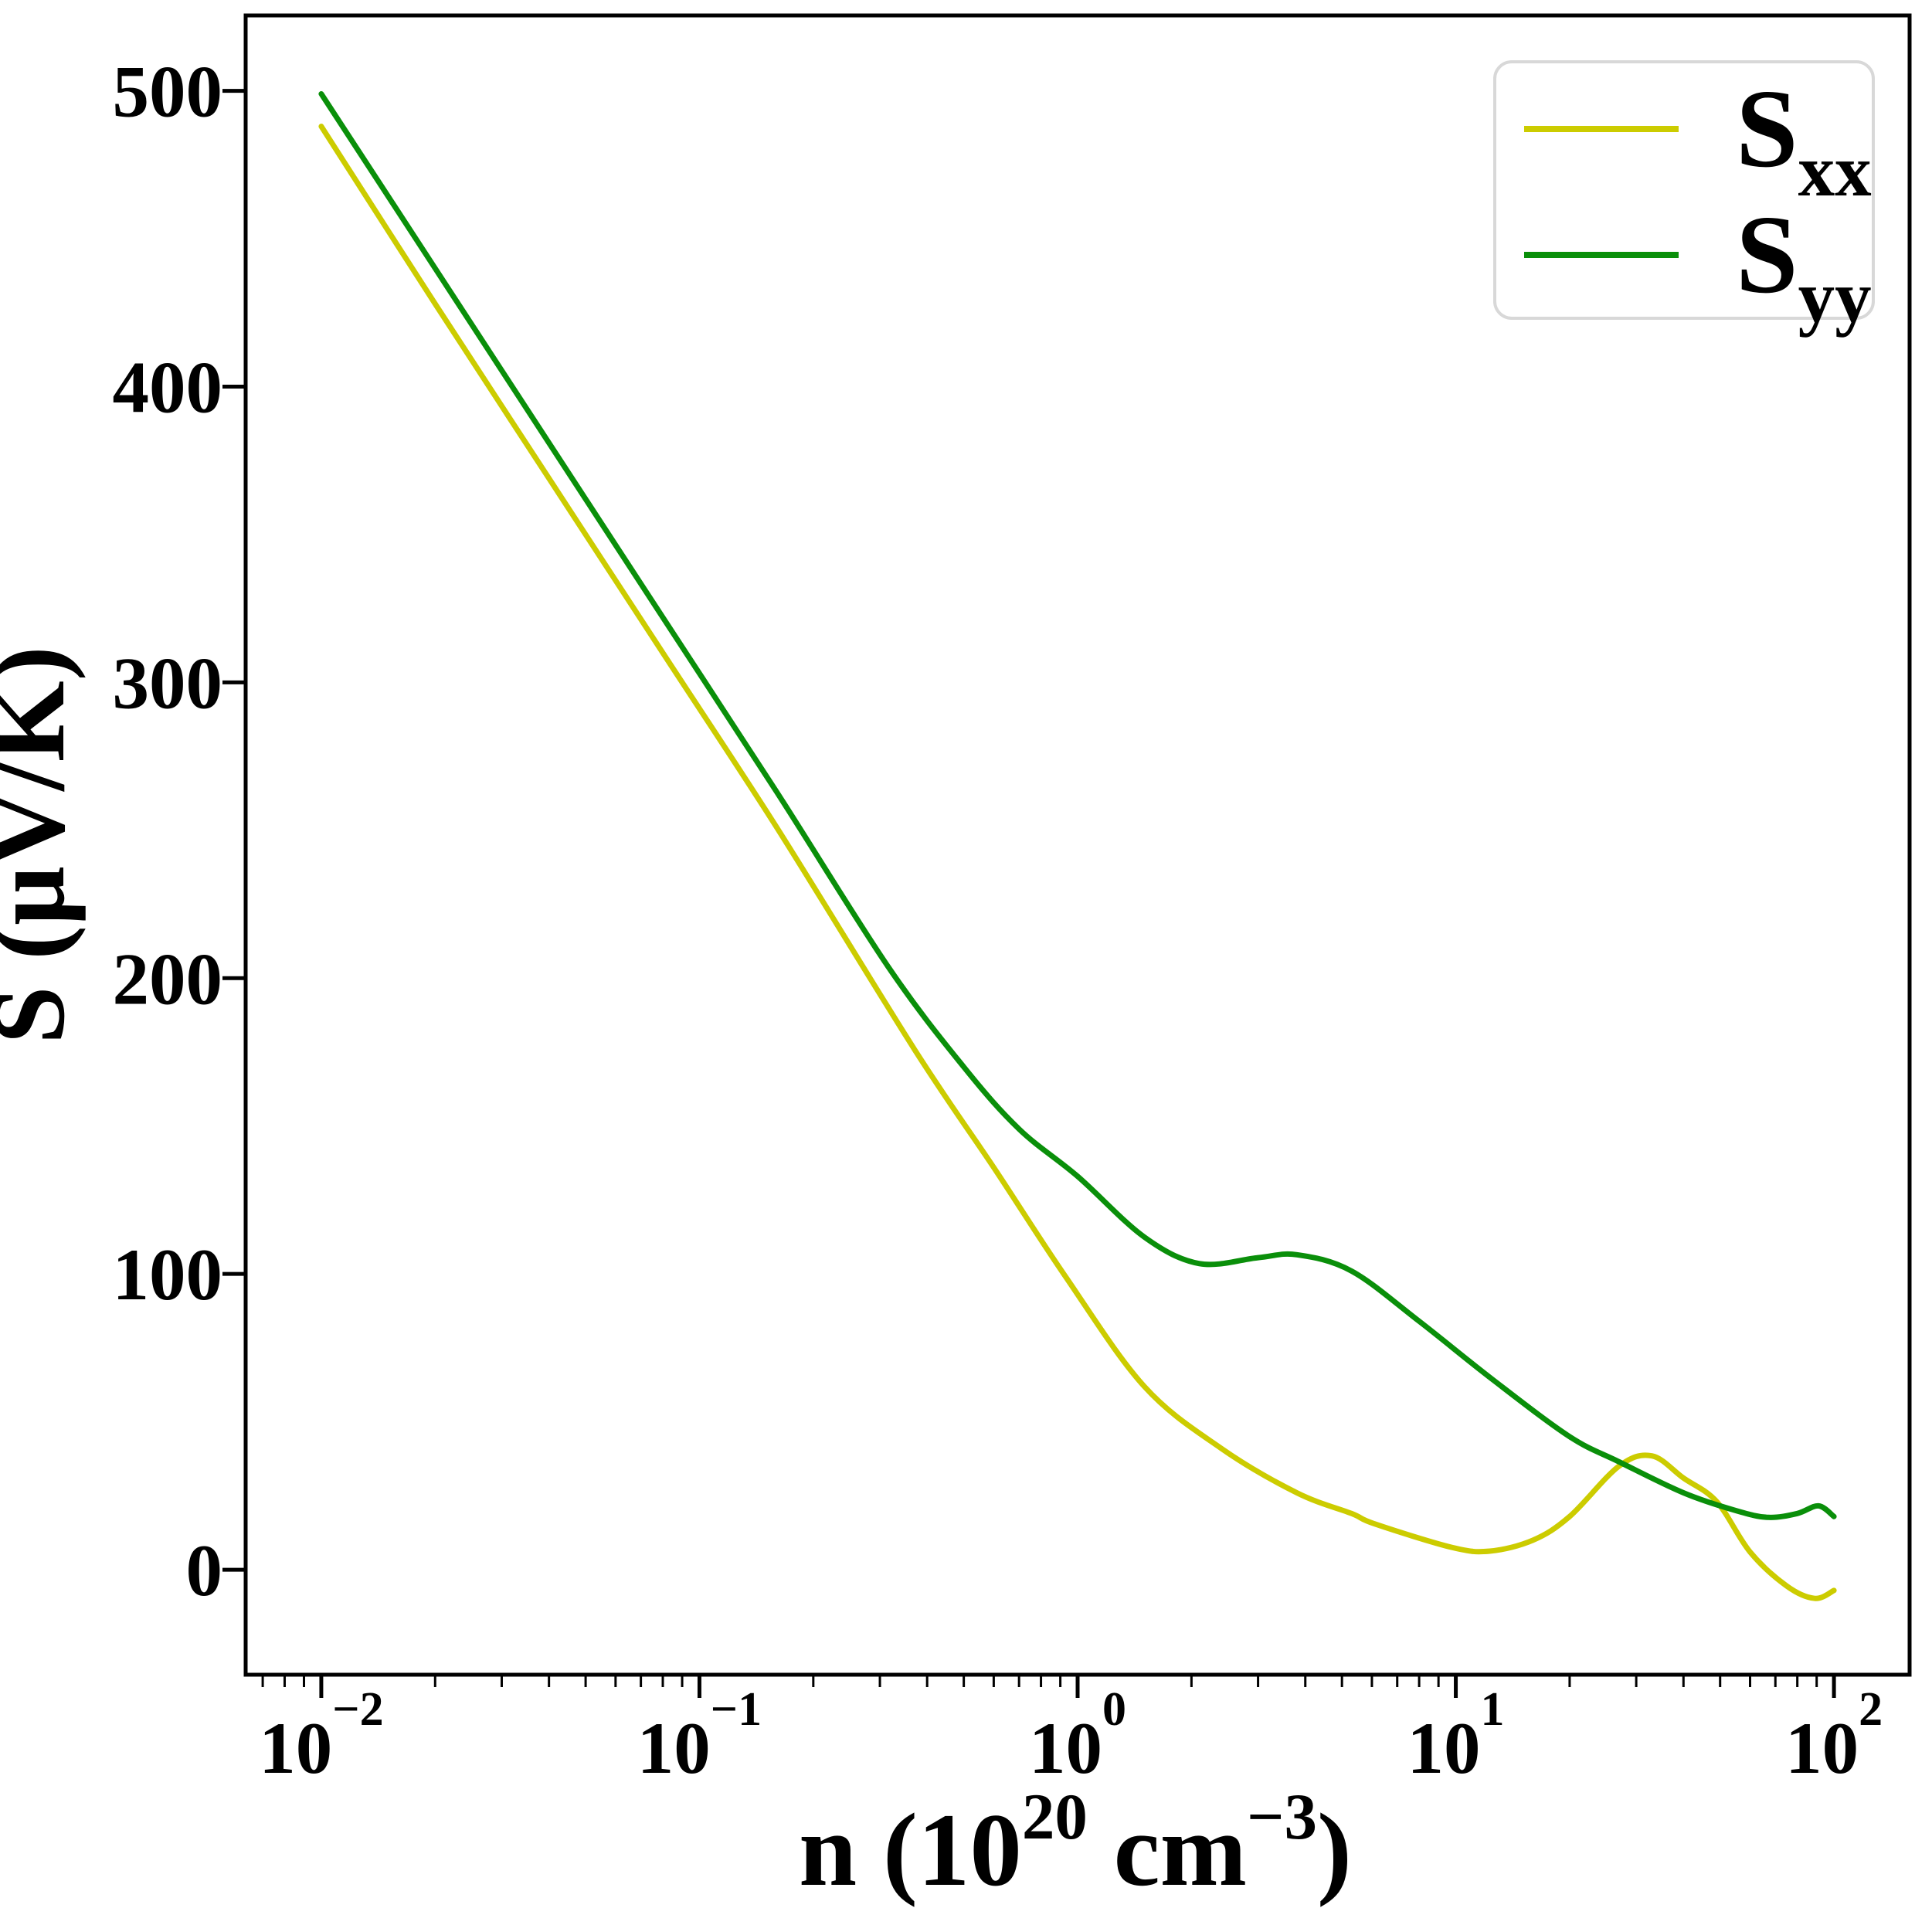 The image size is (1932, 1925). What do you see at coordinates (1456, 1736) in the screenshot?
I see `x-tick-label: 10¹` at bounding box center [1456, 1736].